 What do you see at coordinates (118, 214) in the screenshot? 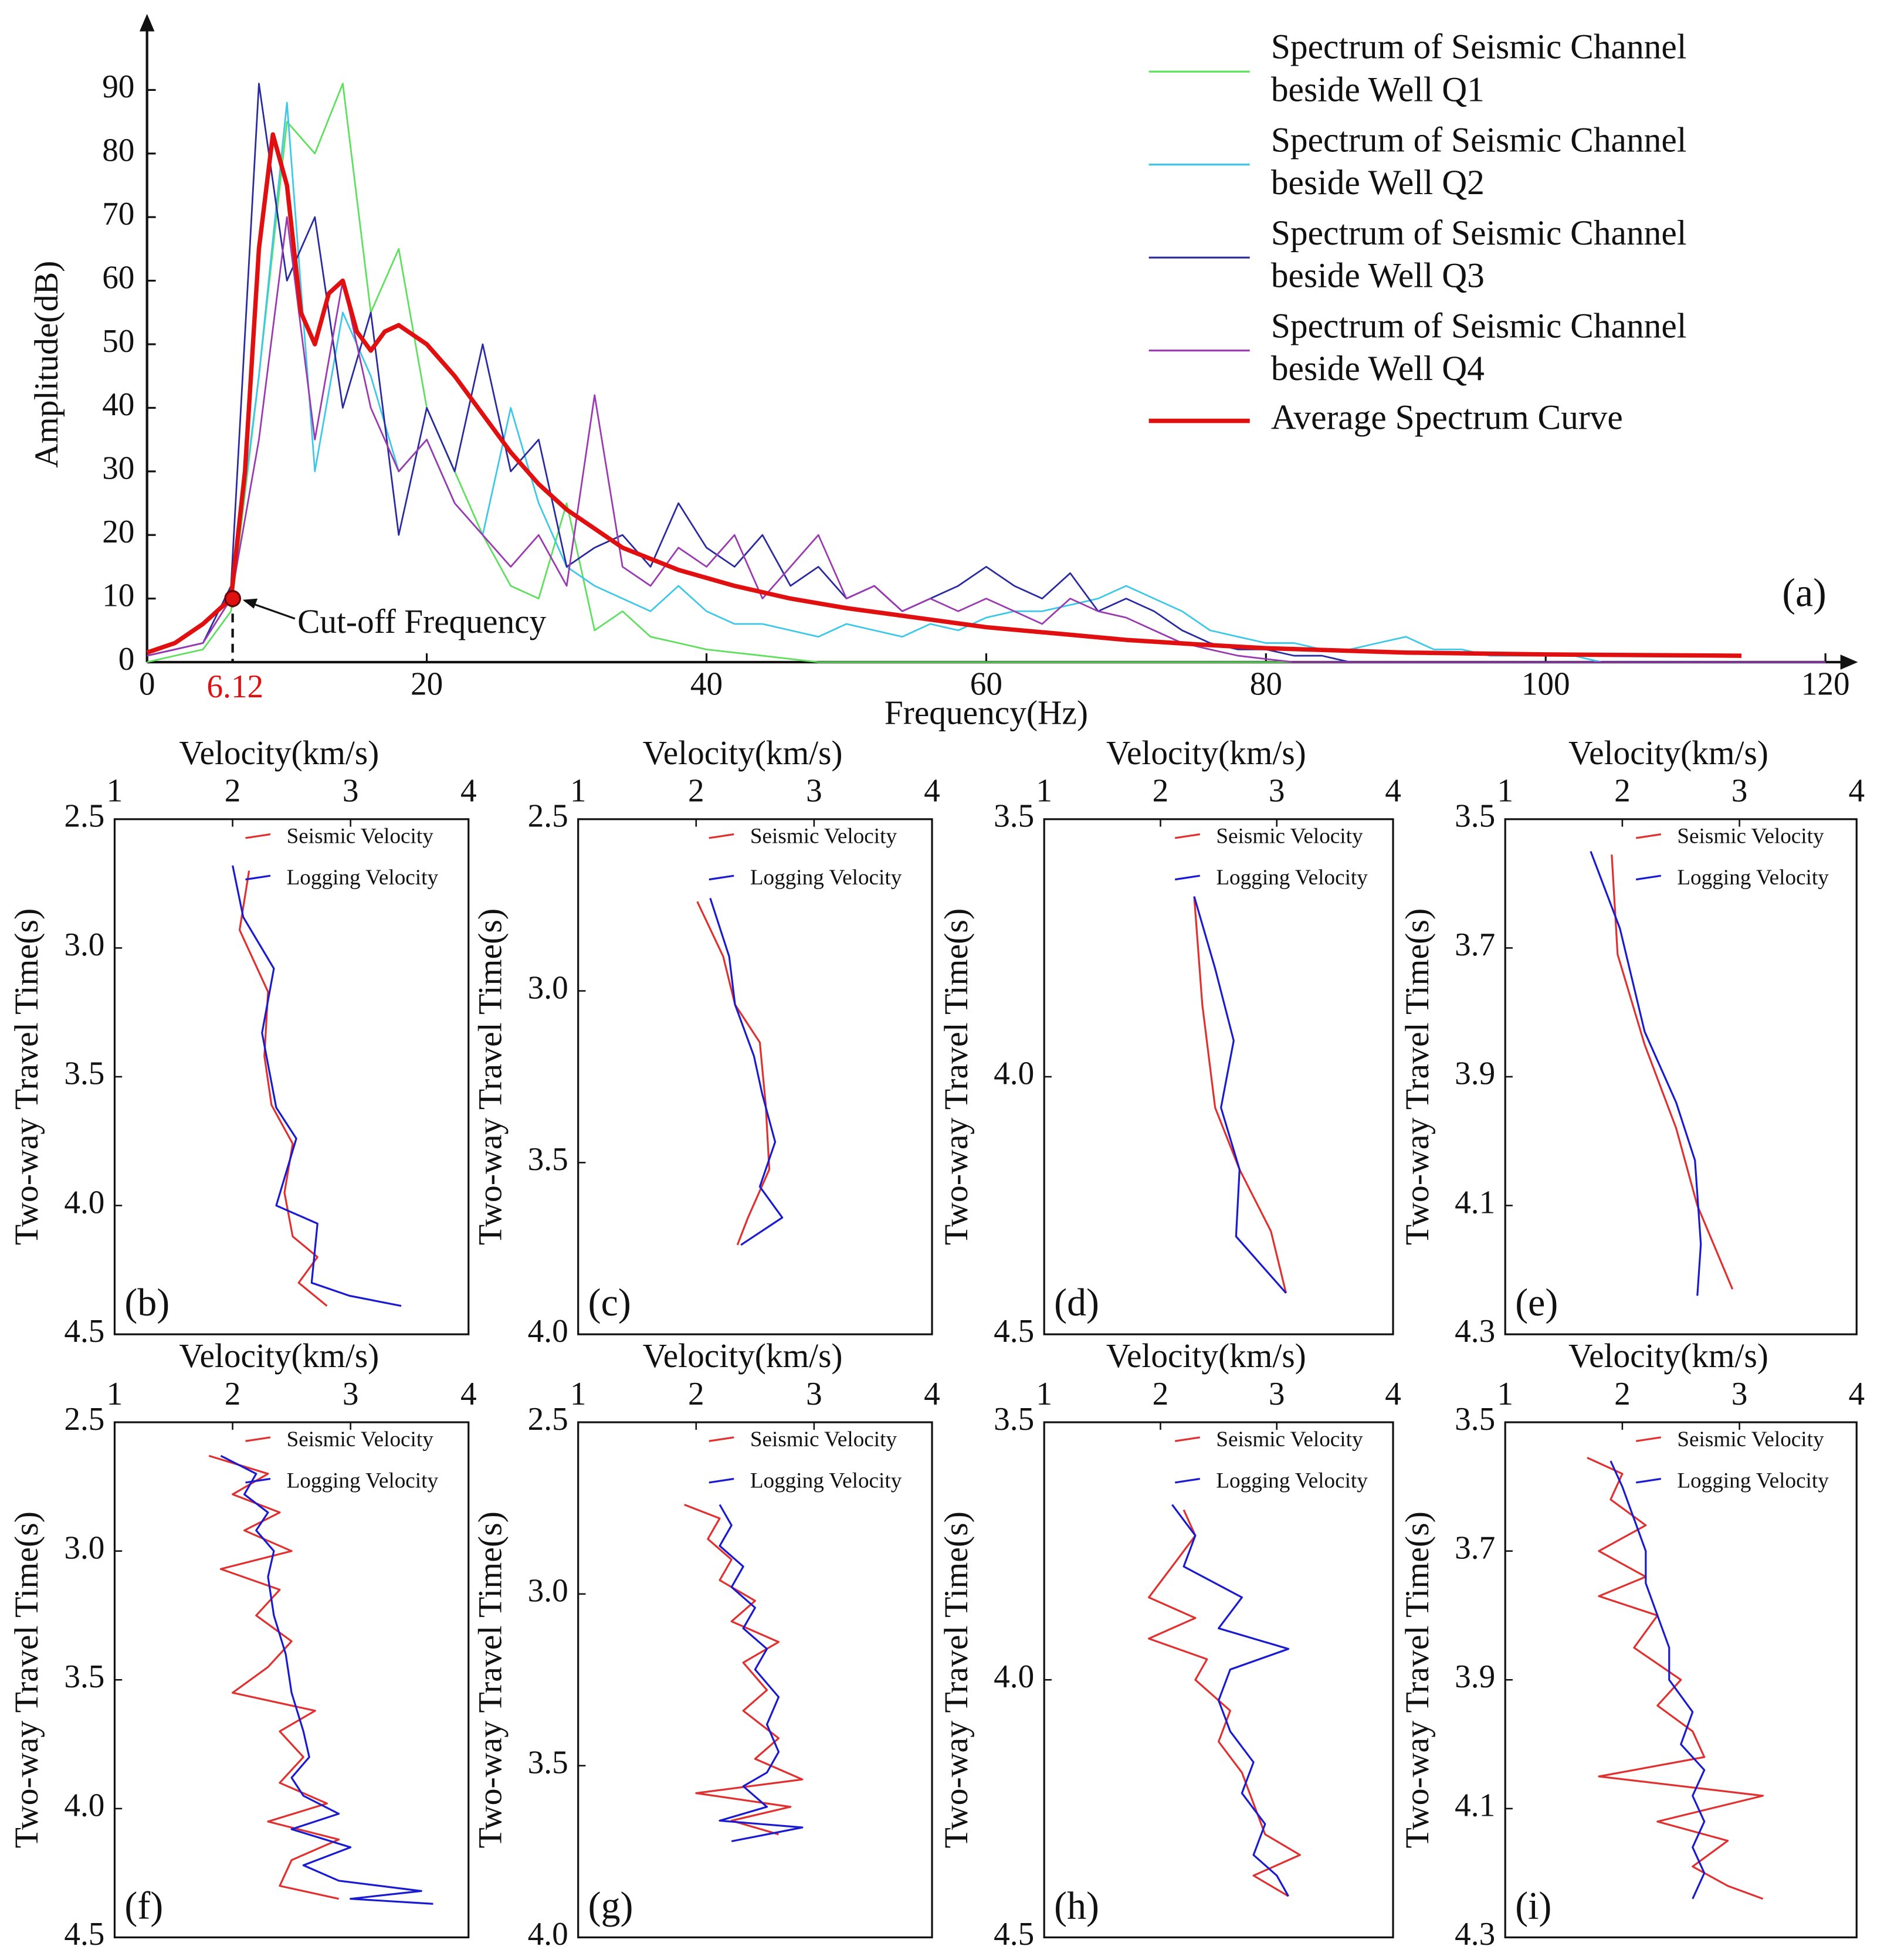
I see `y-tick-label: 70` at bounding box center [118, 214].